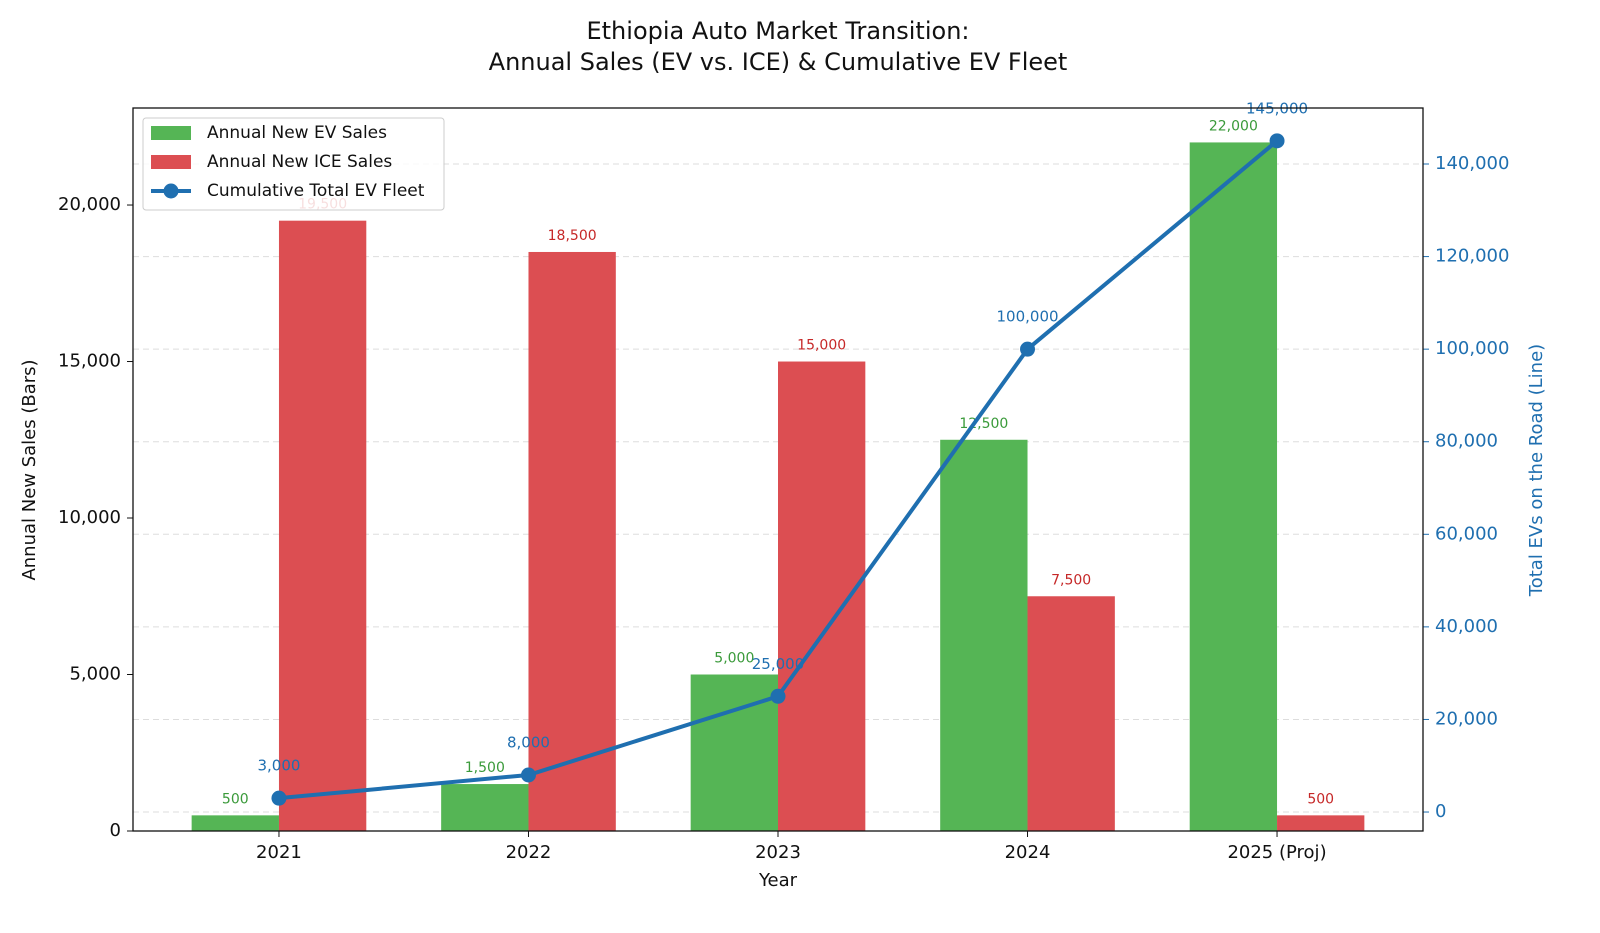  What do you see at coordinates (1276, 852) in the screenshot?
I see `x-tick-label: 2025 (Proj)` at bounding box center [1276, 852].